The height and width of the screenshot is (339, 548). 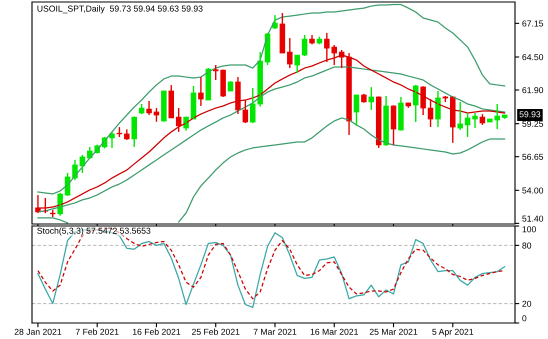 What do you see at coordinates (156, 331) in the screenshot?
I see `x-tick-label: 16 Feb 2021` at bounding box center [156, 331].